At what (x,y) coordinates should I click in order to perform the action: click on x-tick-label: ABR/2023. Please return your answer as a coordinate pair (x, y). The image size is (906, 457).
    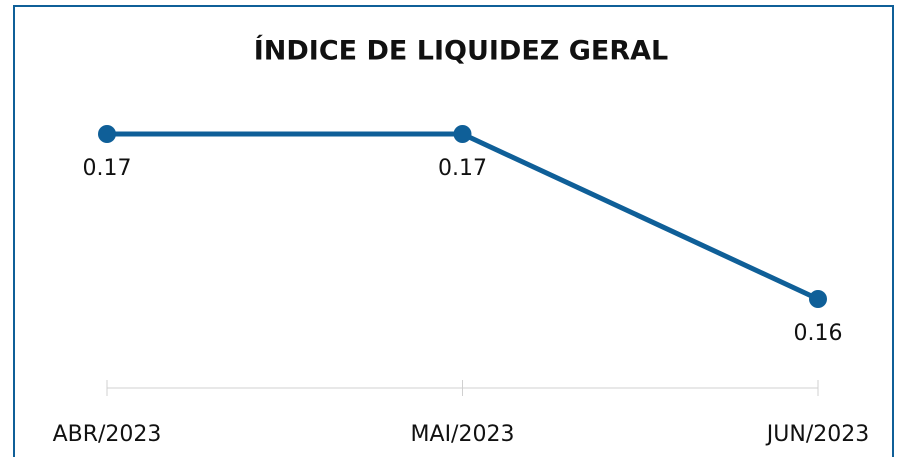
    Looking at the image, I should click on (107, 434).